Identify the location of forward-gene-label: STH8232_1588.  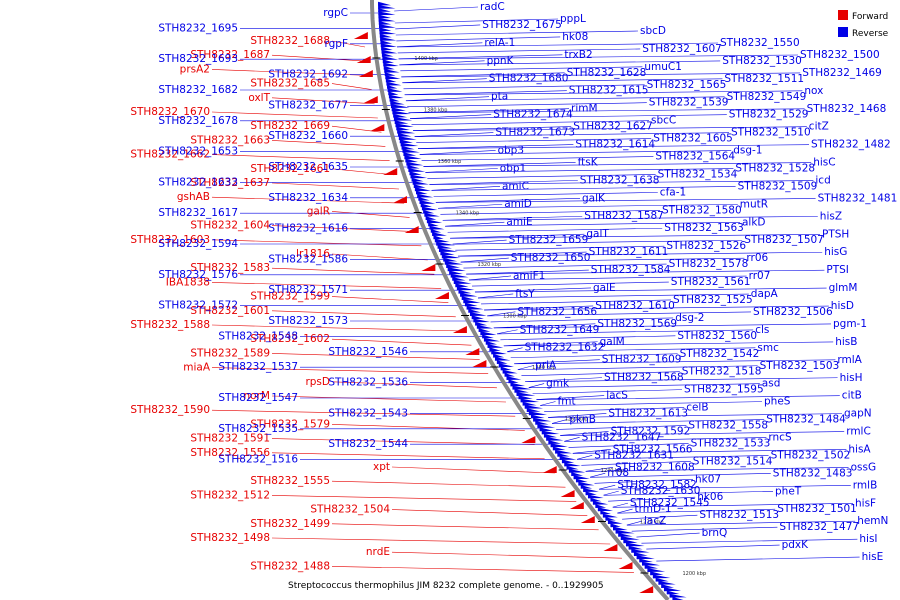
(170, 325).